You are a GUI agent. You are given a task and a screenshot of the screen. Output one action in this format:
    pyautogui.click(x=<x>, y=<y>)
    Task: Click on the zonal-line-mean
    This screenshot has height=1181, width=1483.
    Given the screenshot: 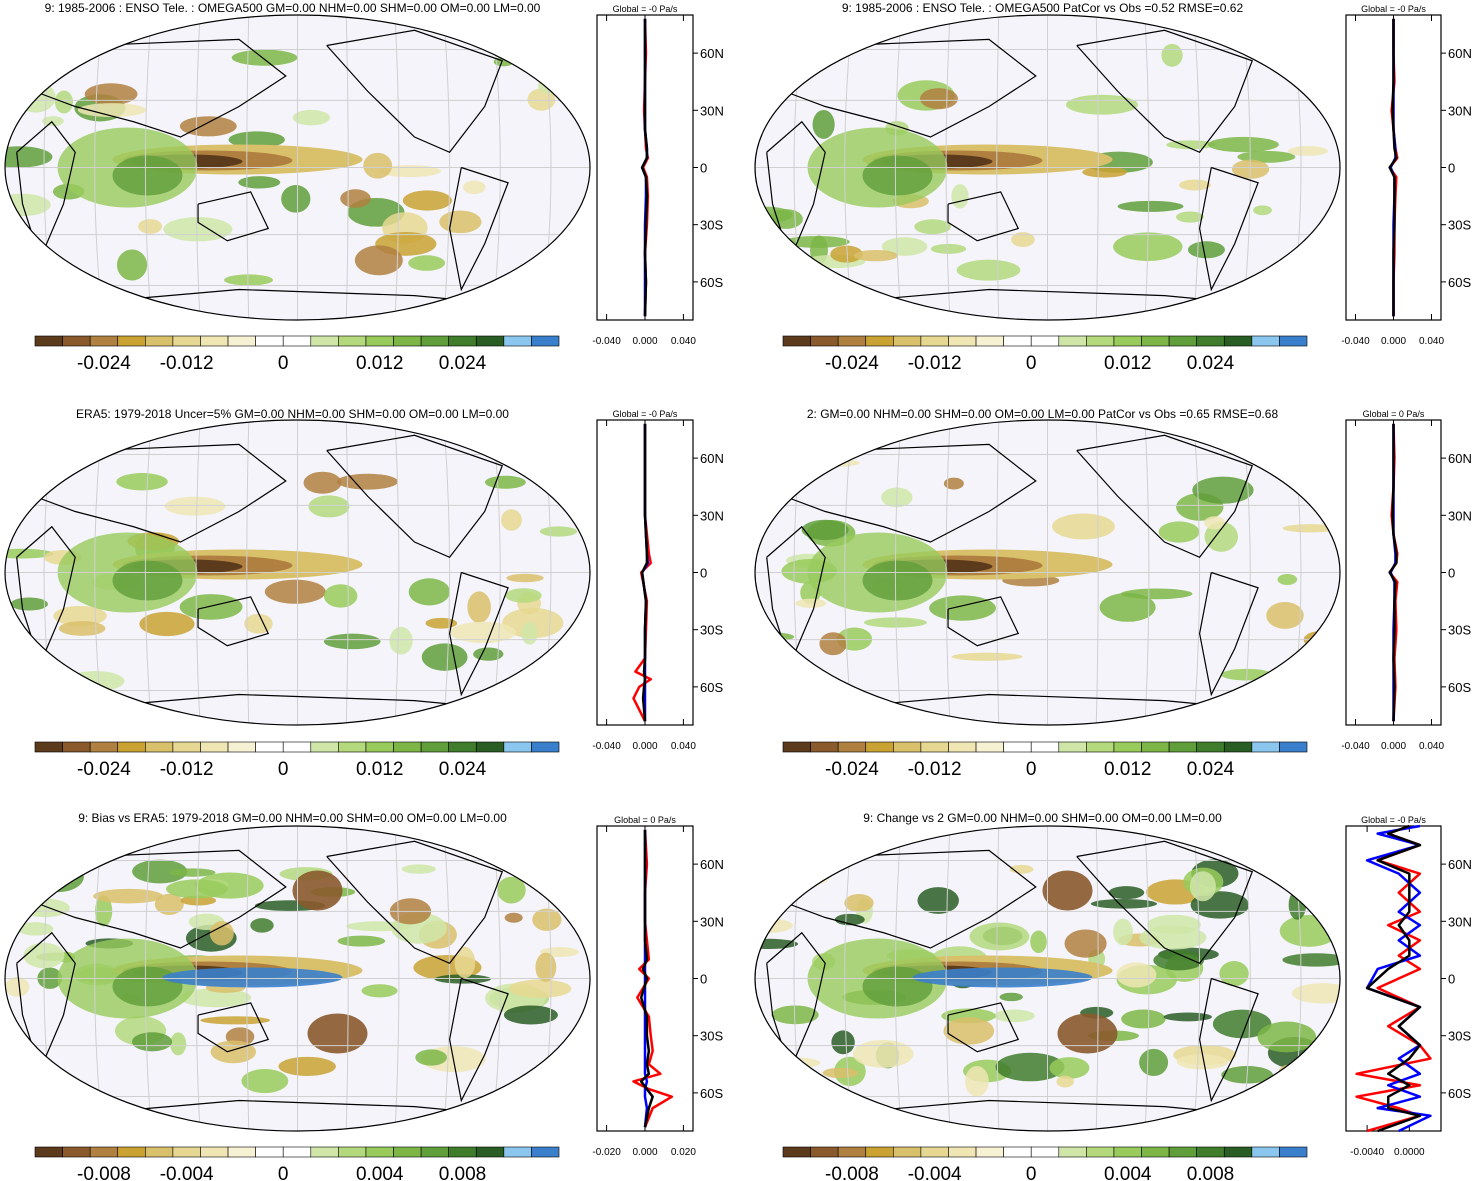 What is the action you would take?
    pyautogui.click(x=1393, y=167)
    